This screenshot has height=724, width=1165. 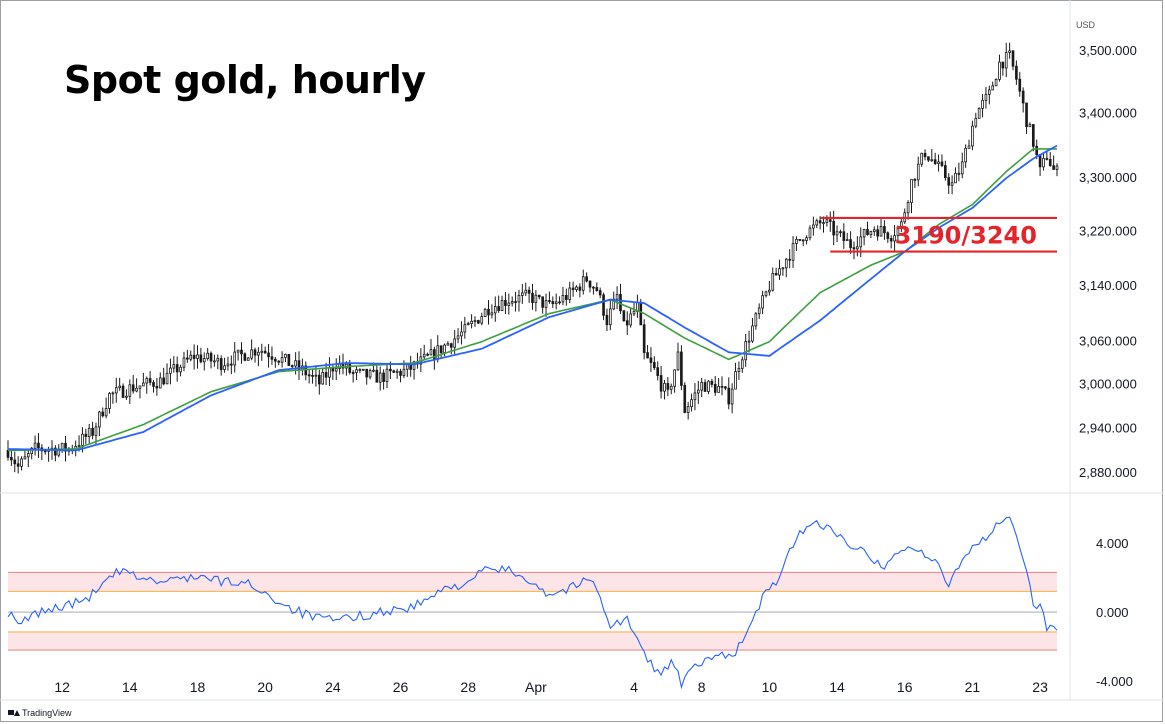 I want to click on price-tick-label: 3,140.000, so click(x=1108, y=285).